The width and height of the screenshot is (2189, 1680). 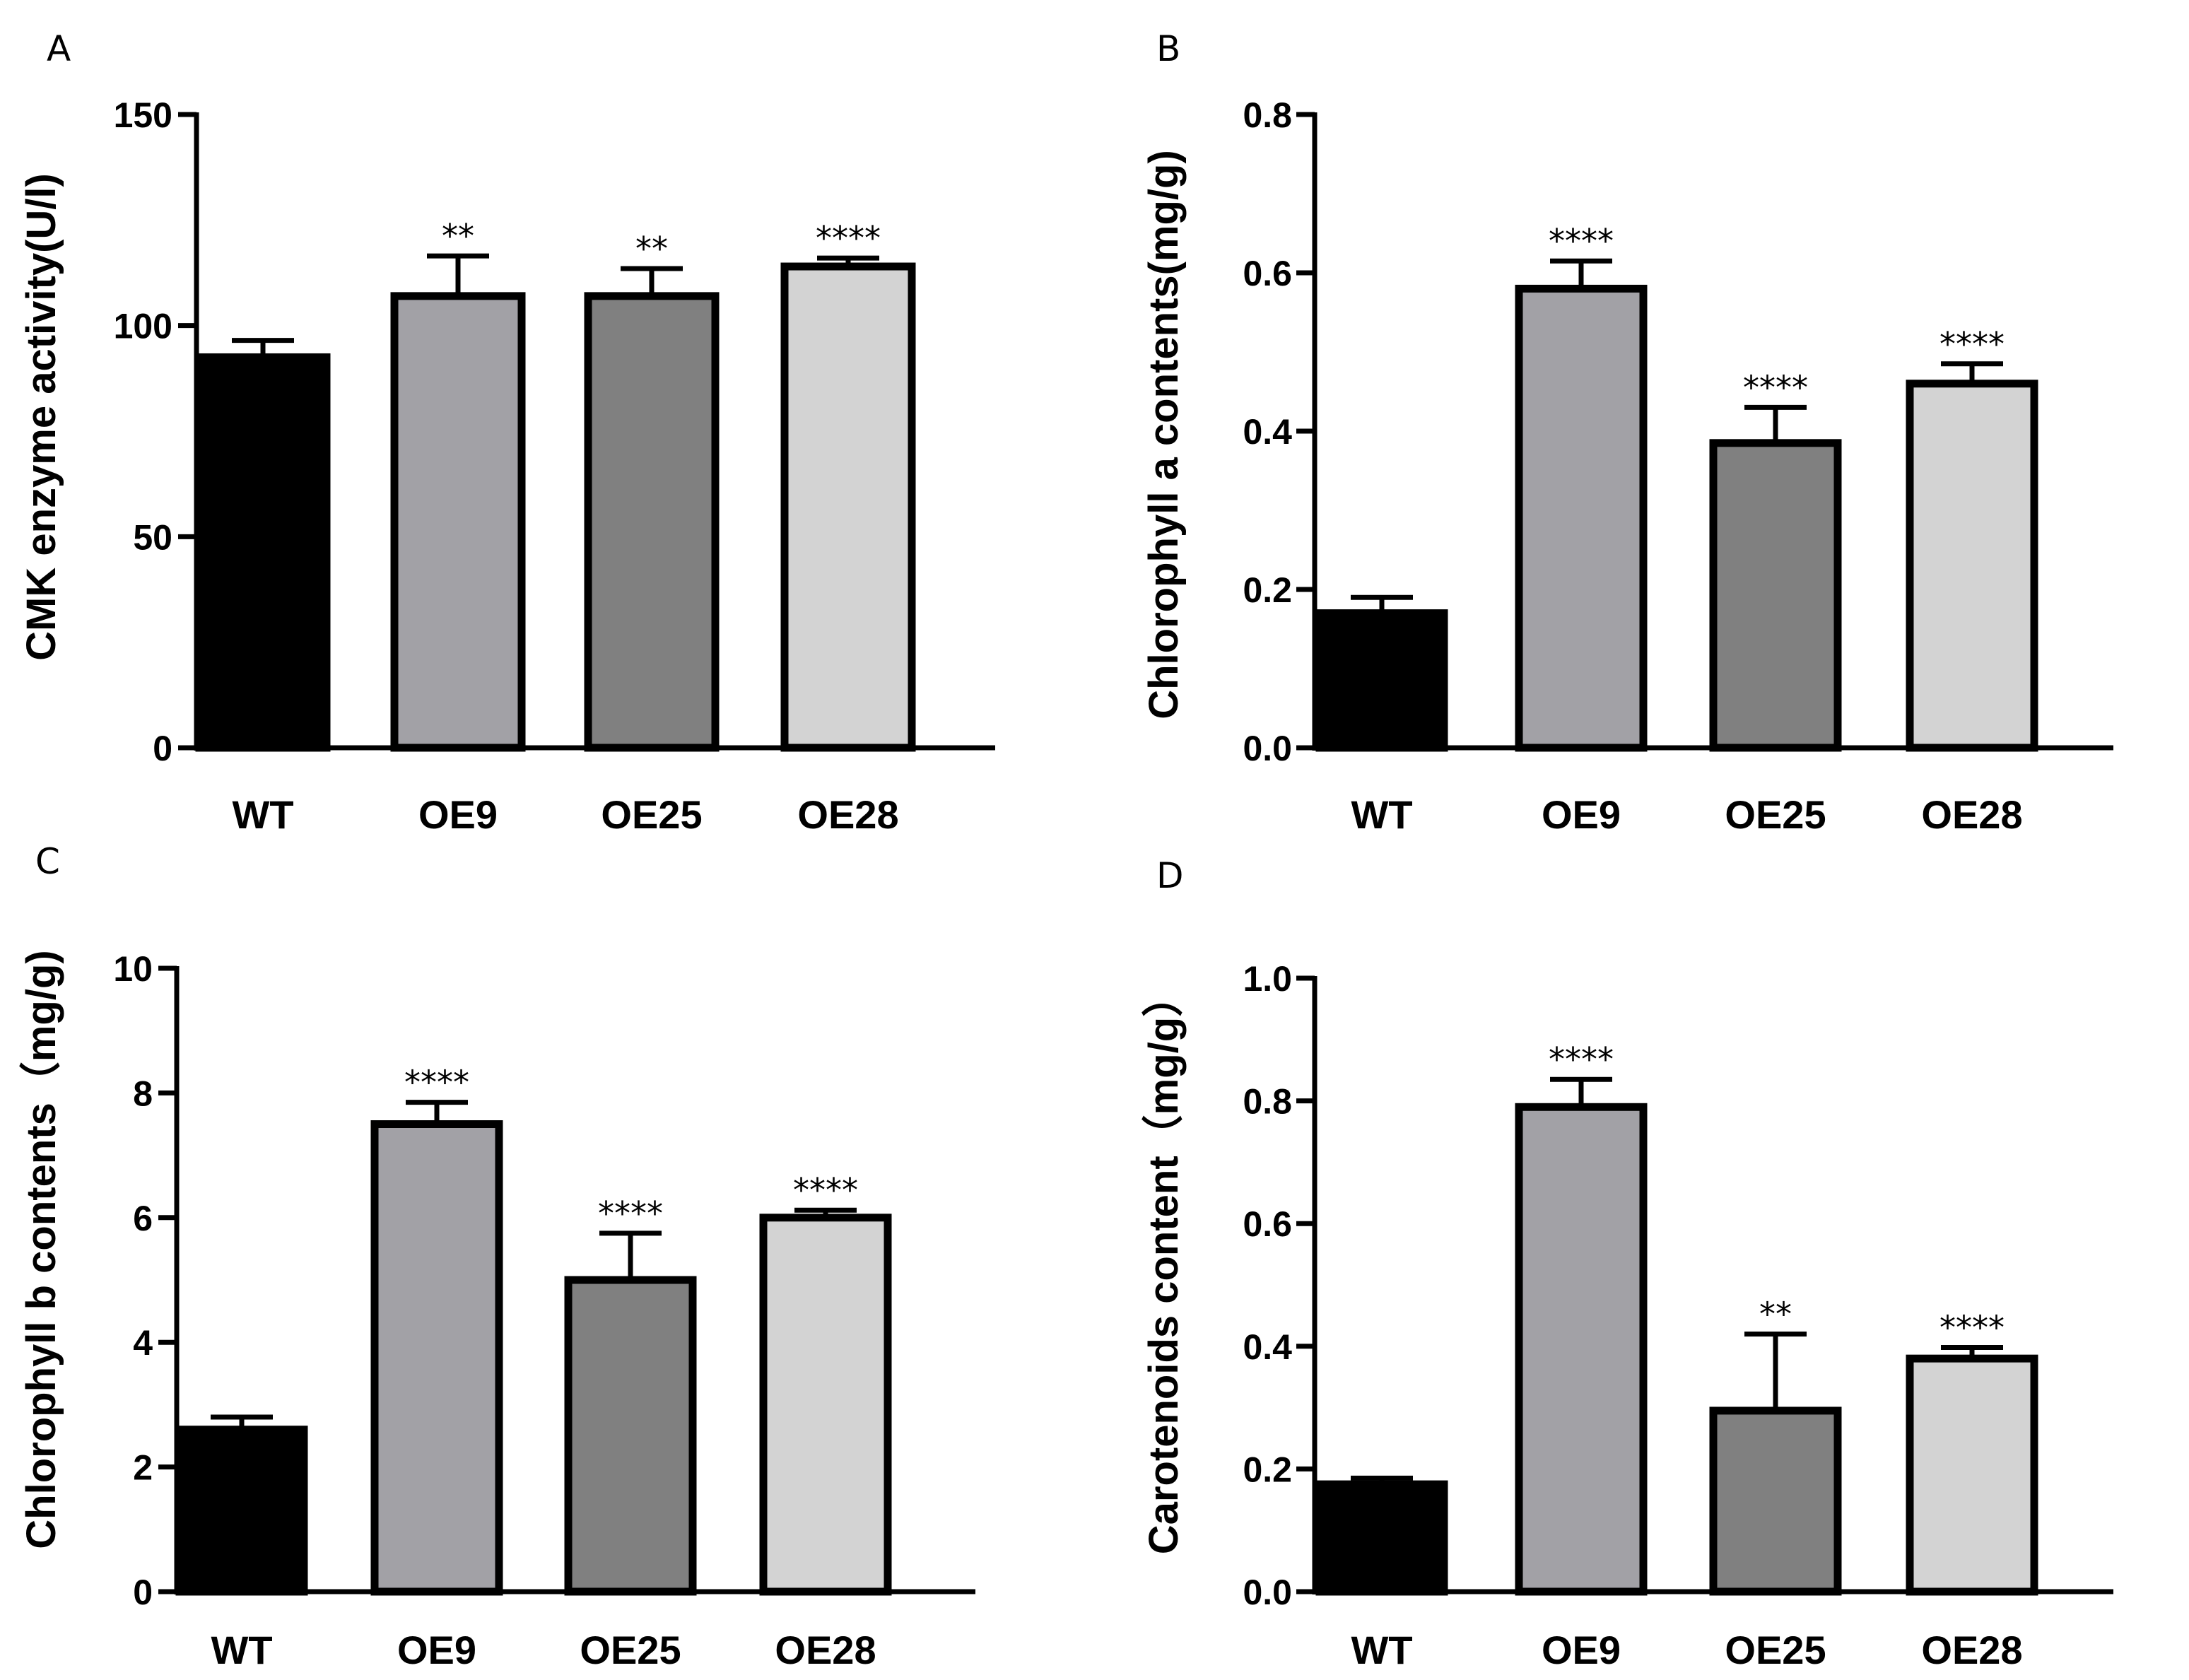 I want to click on y-axis-label: Chlorophyll a contents(mg/g), so click(x=1164, y=434).